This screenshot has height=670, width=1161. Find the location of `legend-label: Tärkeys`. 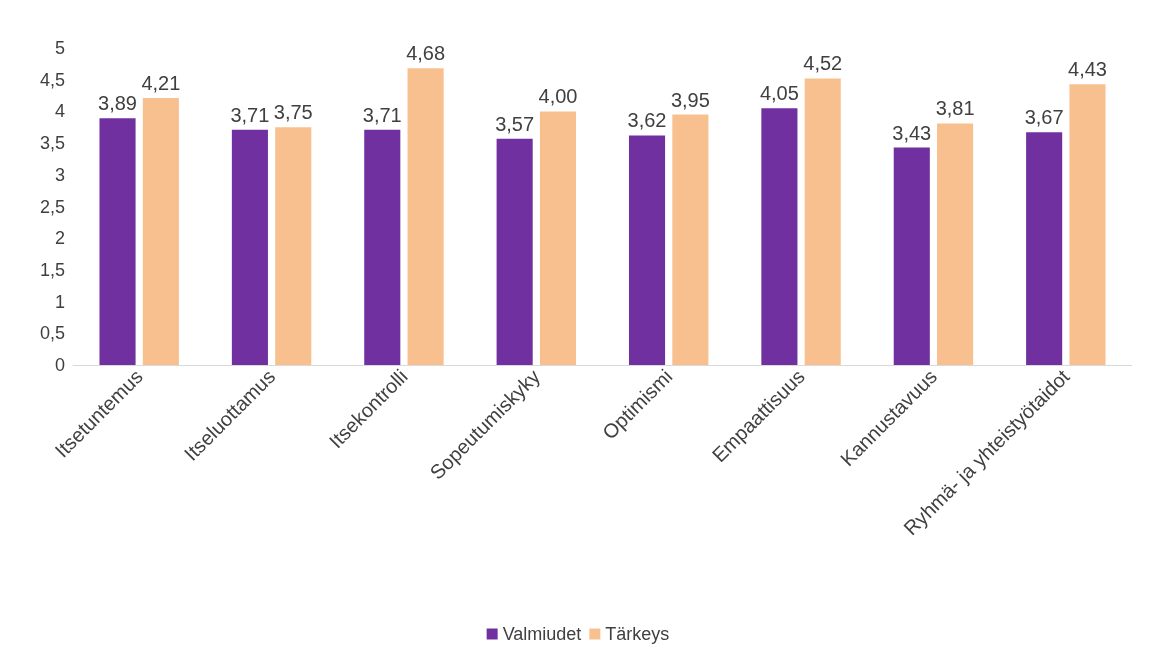

legend-label: Tärkeys is located at coordinates (637, 634).